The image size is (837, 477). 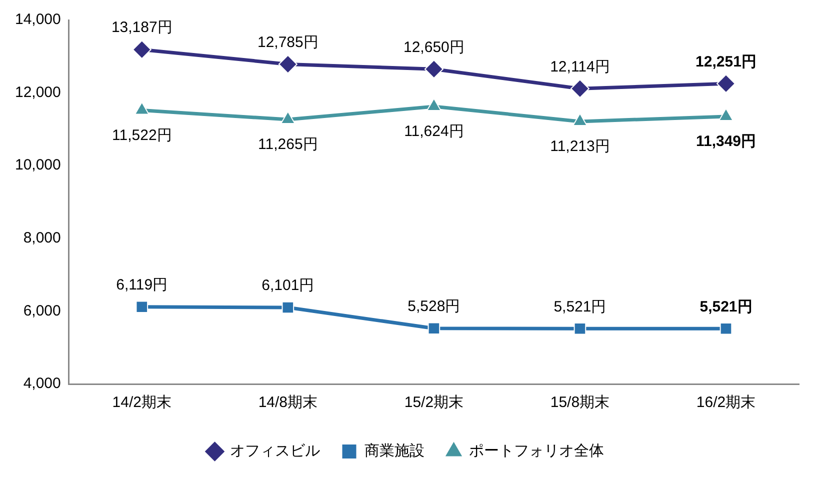 What do you see at coordinates (434, 403) in the screenshot?
I see `x-tick-label: 15/2期末` at bounding box center [434, 403].